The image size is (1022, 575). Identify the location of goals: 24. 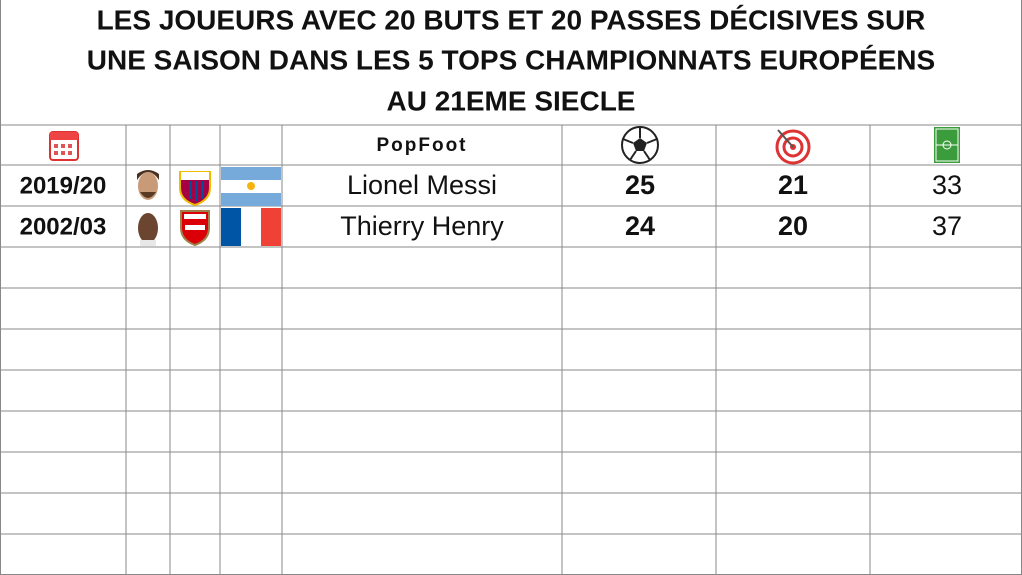
(640, 226).